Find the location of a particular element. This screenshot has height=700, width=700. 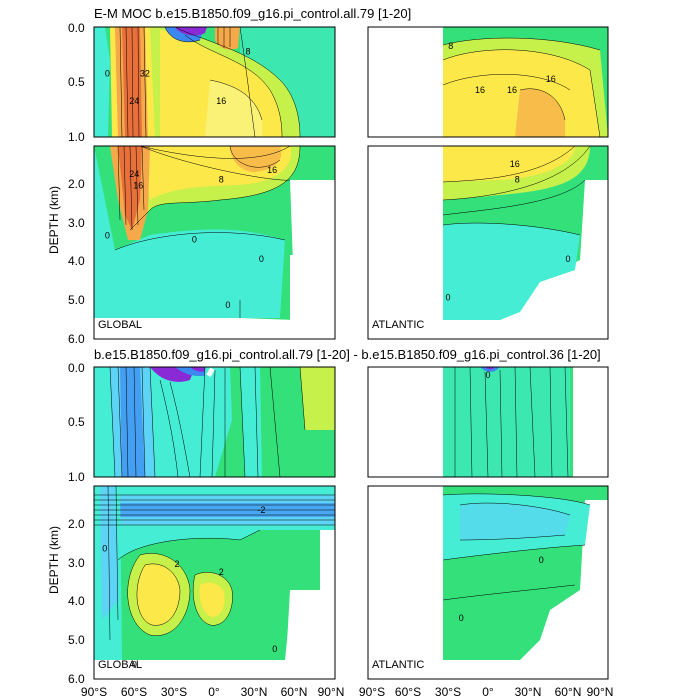

global-lower-panel-top is located at coordinates (214, 242).